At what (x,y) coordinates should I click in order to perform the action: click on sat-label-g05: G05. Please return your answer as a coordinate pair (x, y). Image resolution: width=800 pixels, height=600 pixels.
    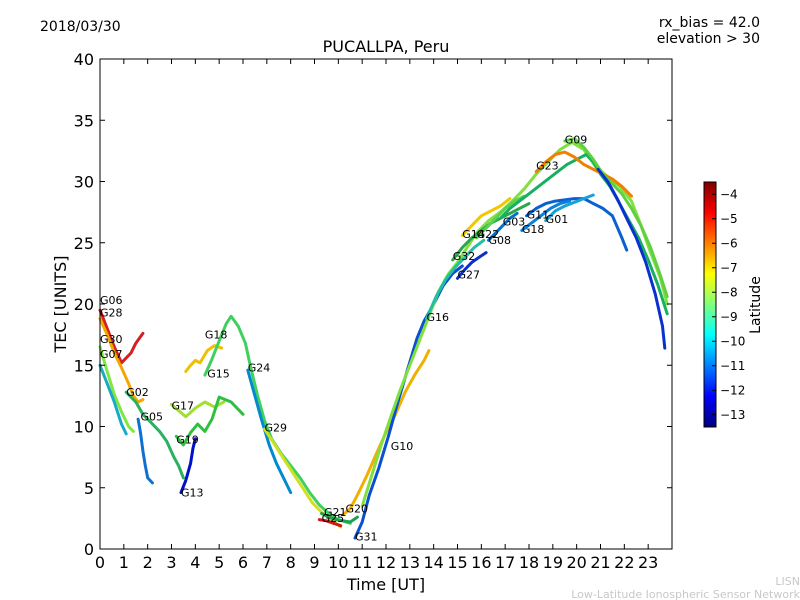
    Looking at the image, I should click on (152, 416).